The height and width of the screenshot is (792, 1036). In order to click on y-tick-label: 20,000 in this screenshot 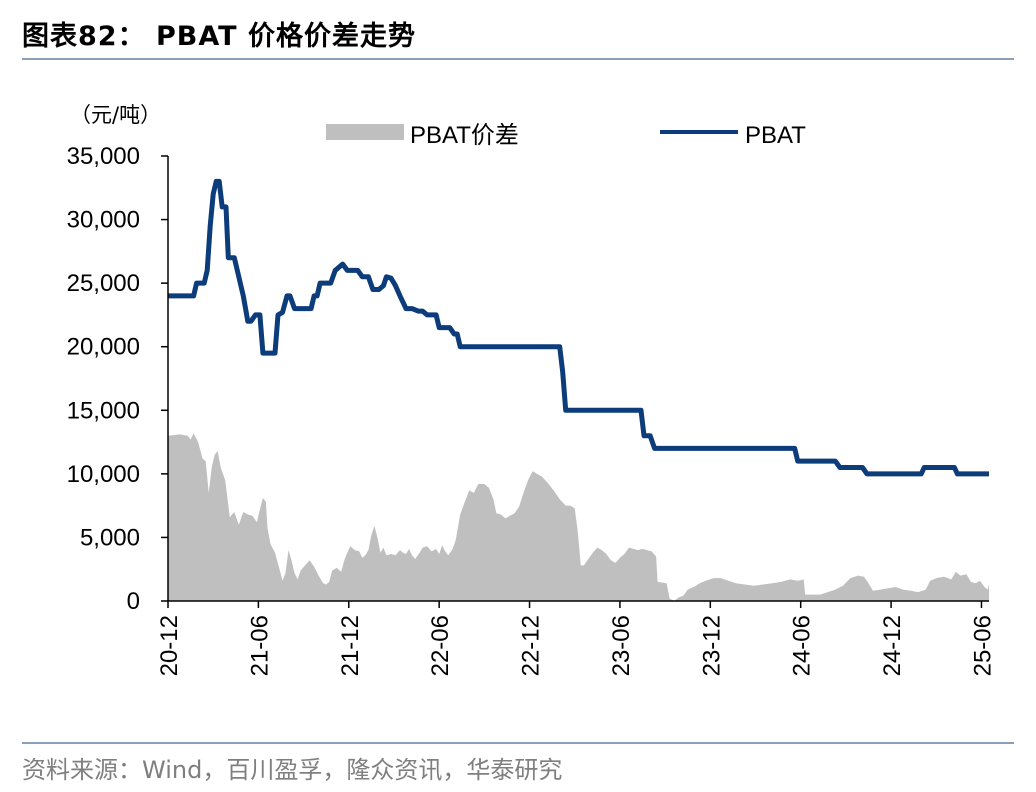, I will do `click(103, 347)`.